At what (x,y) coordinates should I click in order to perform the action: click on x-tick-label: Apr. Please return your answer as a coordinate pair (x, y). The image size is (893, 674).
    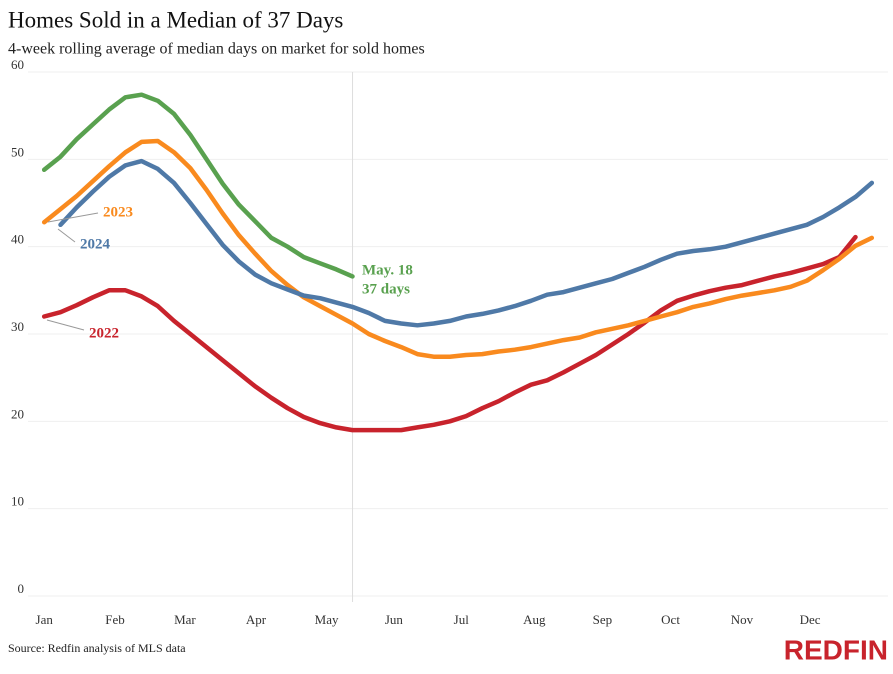
    Looking at the image, I should click on (256, 619).